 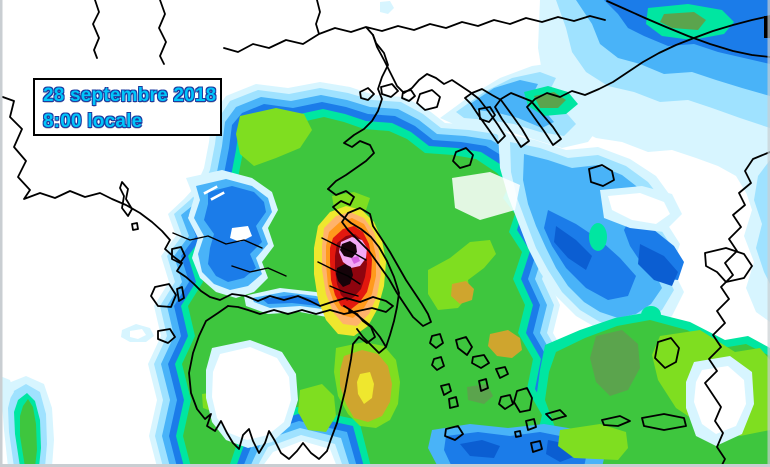 I want to click on aegean-islands, so click(x=670, y=297).